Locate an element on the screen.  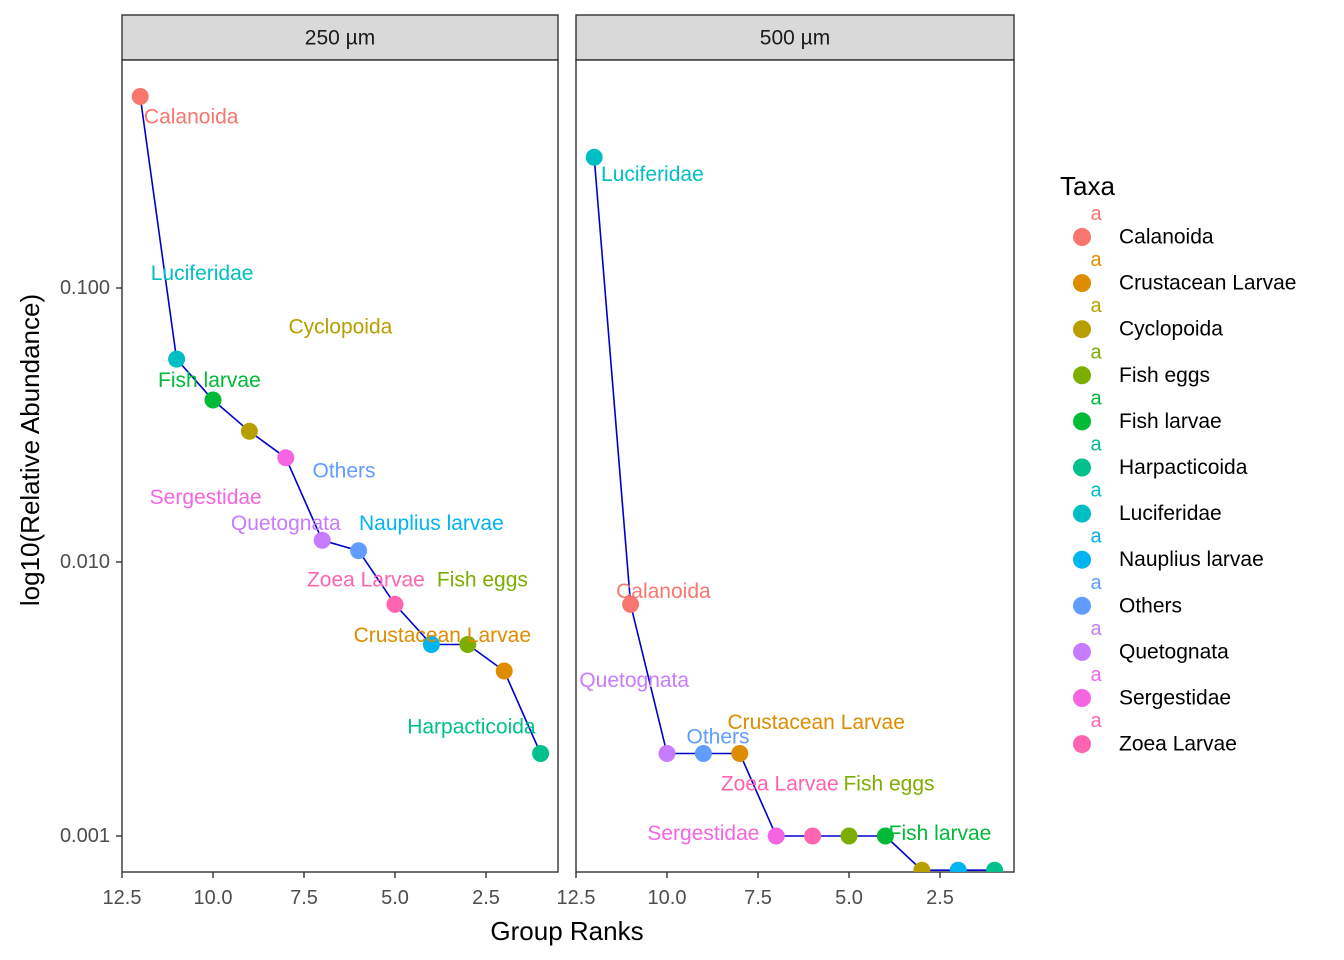
legend-title: Taxa is located at coordinates (1087, 186).